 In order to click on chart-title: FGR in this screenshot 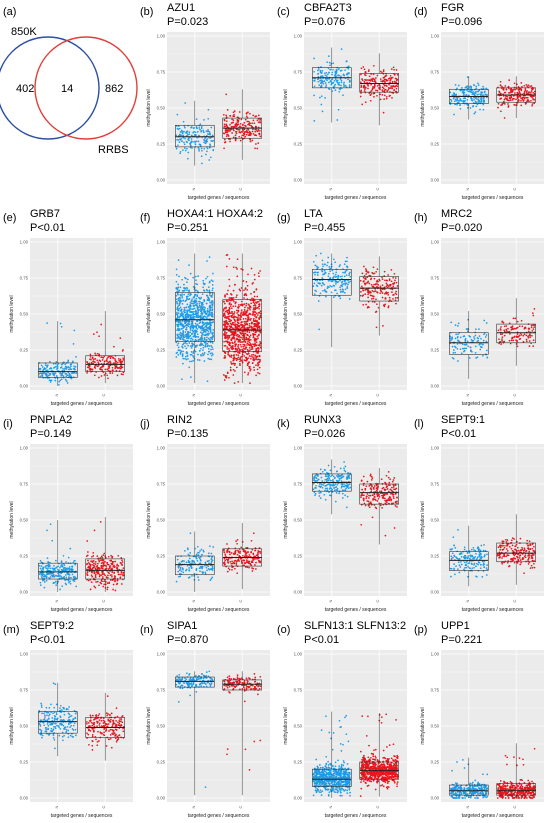, I will do `click(452, 8)`.